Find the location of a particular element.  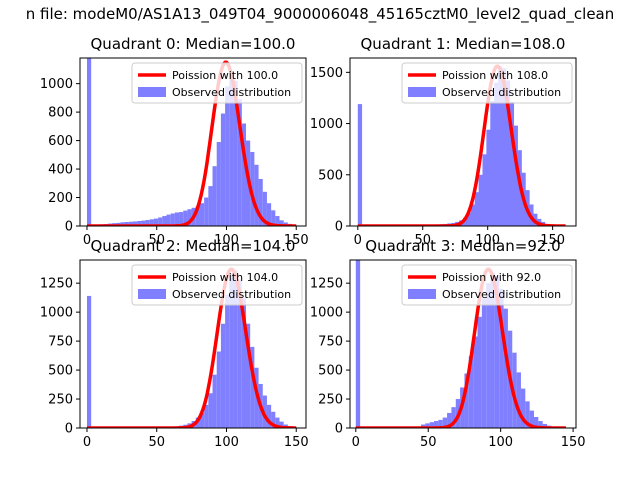

y-tick-label: 600 is located at coordinates (60, 141).